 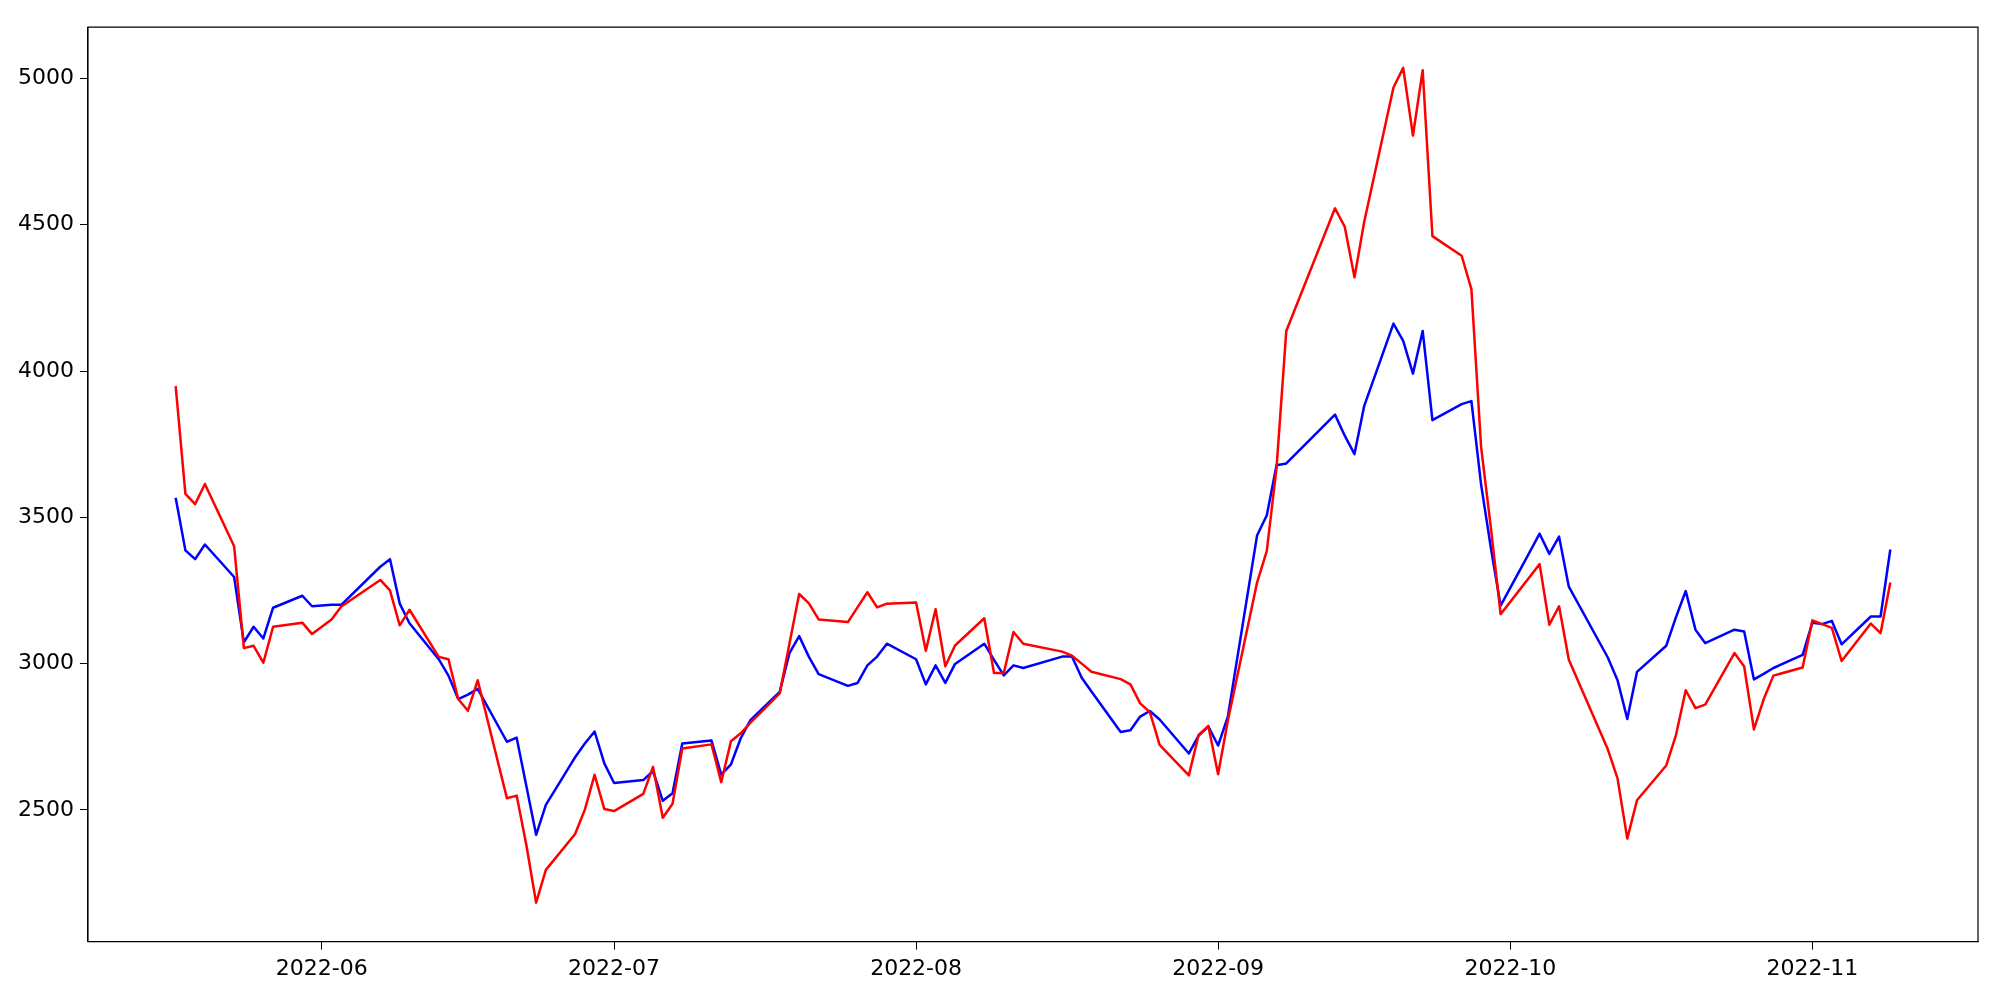 I want to click on x-tick-label: 2022-08, so click(x=916, y=967).